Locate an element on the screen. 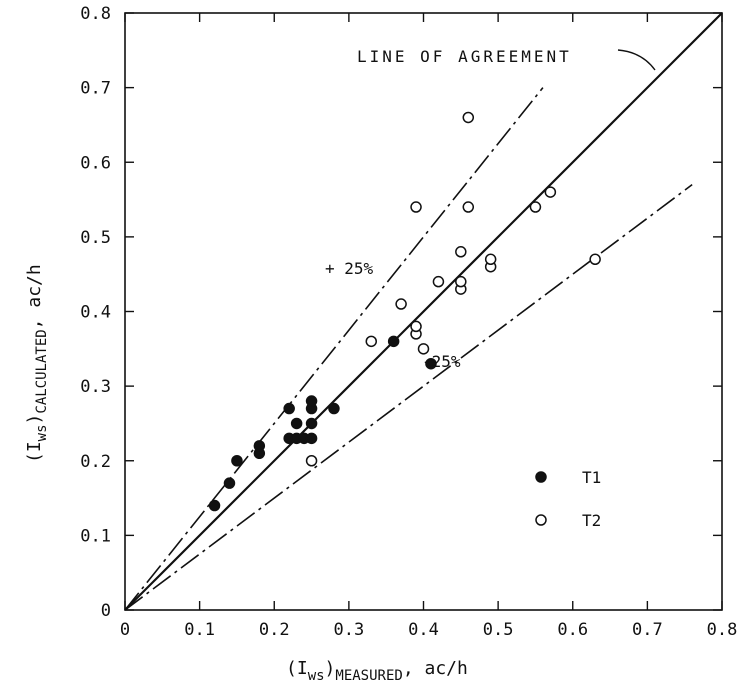 The image size is (748, 694). x-tick-label: 0.6 is located at coordinates (572, 630).